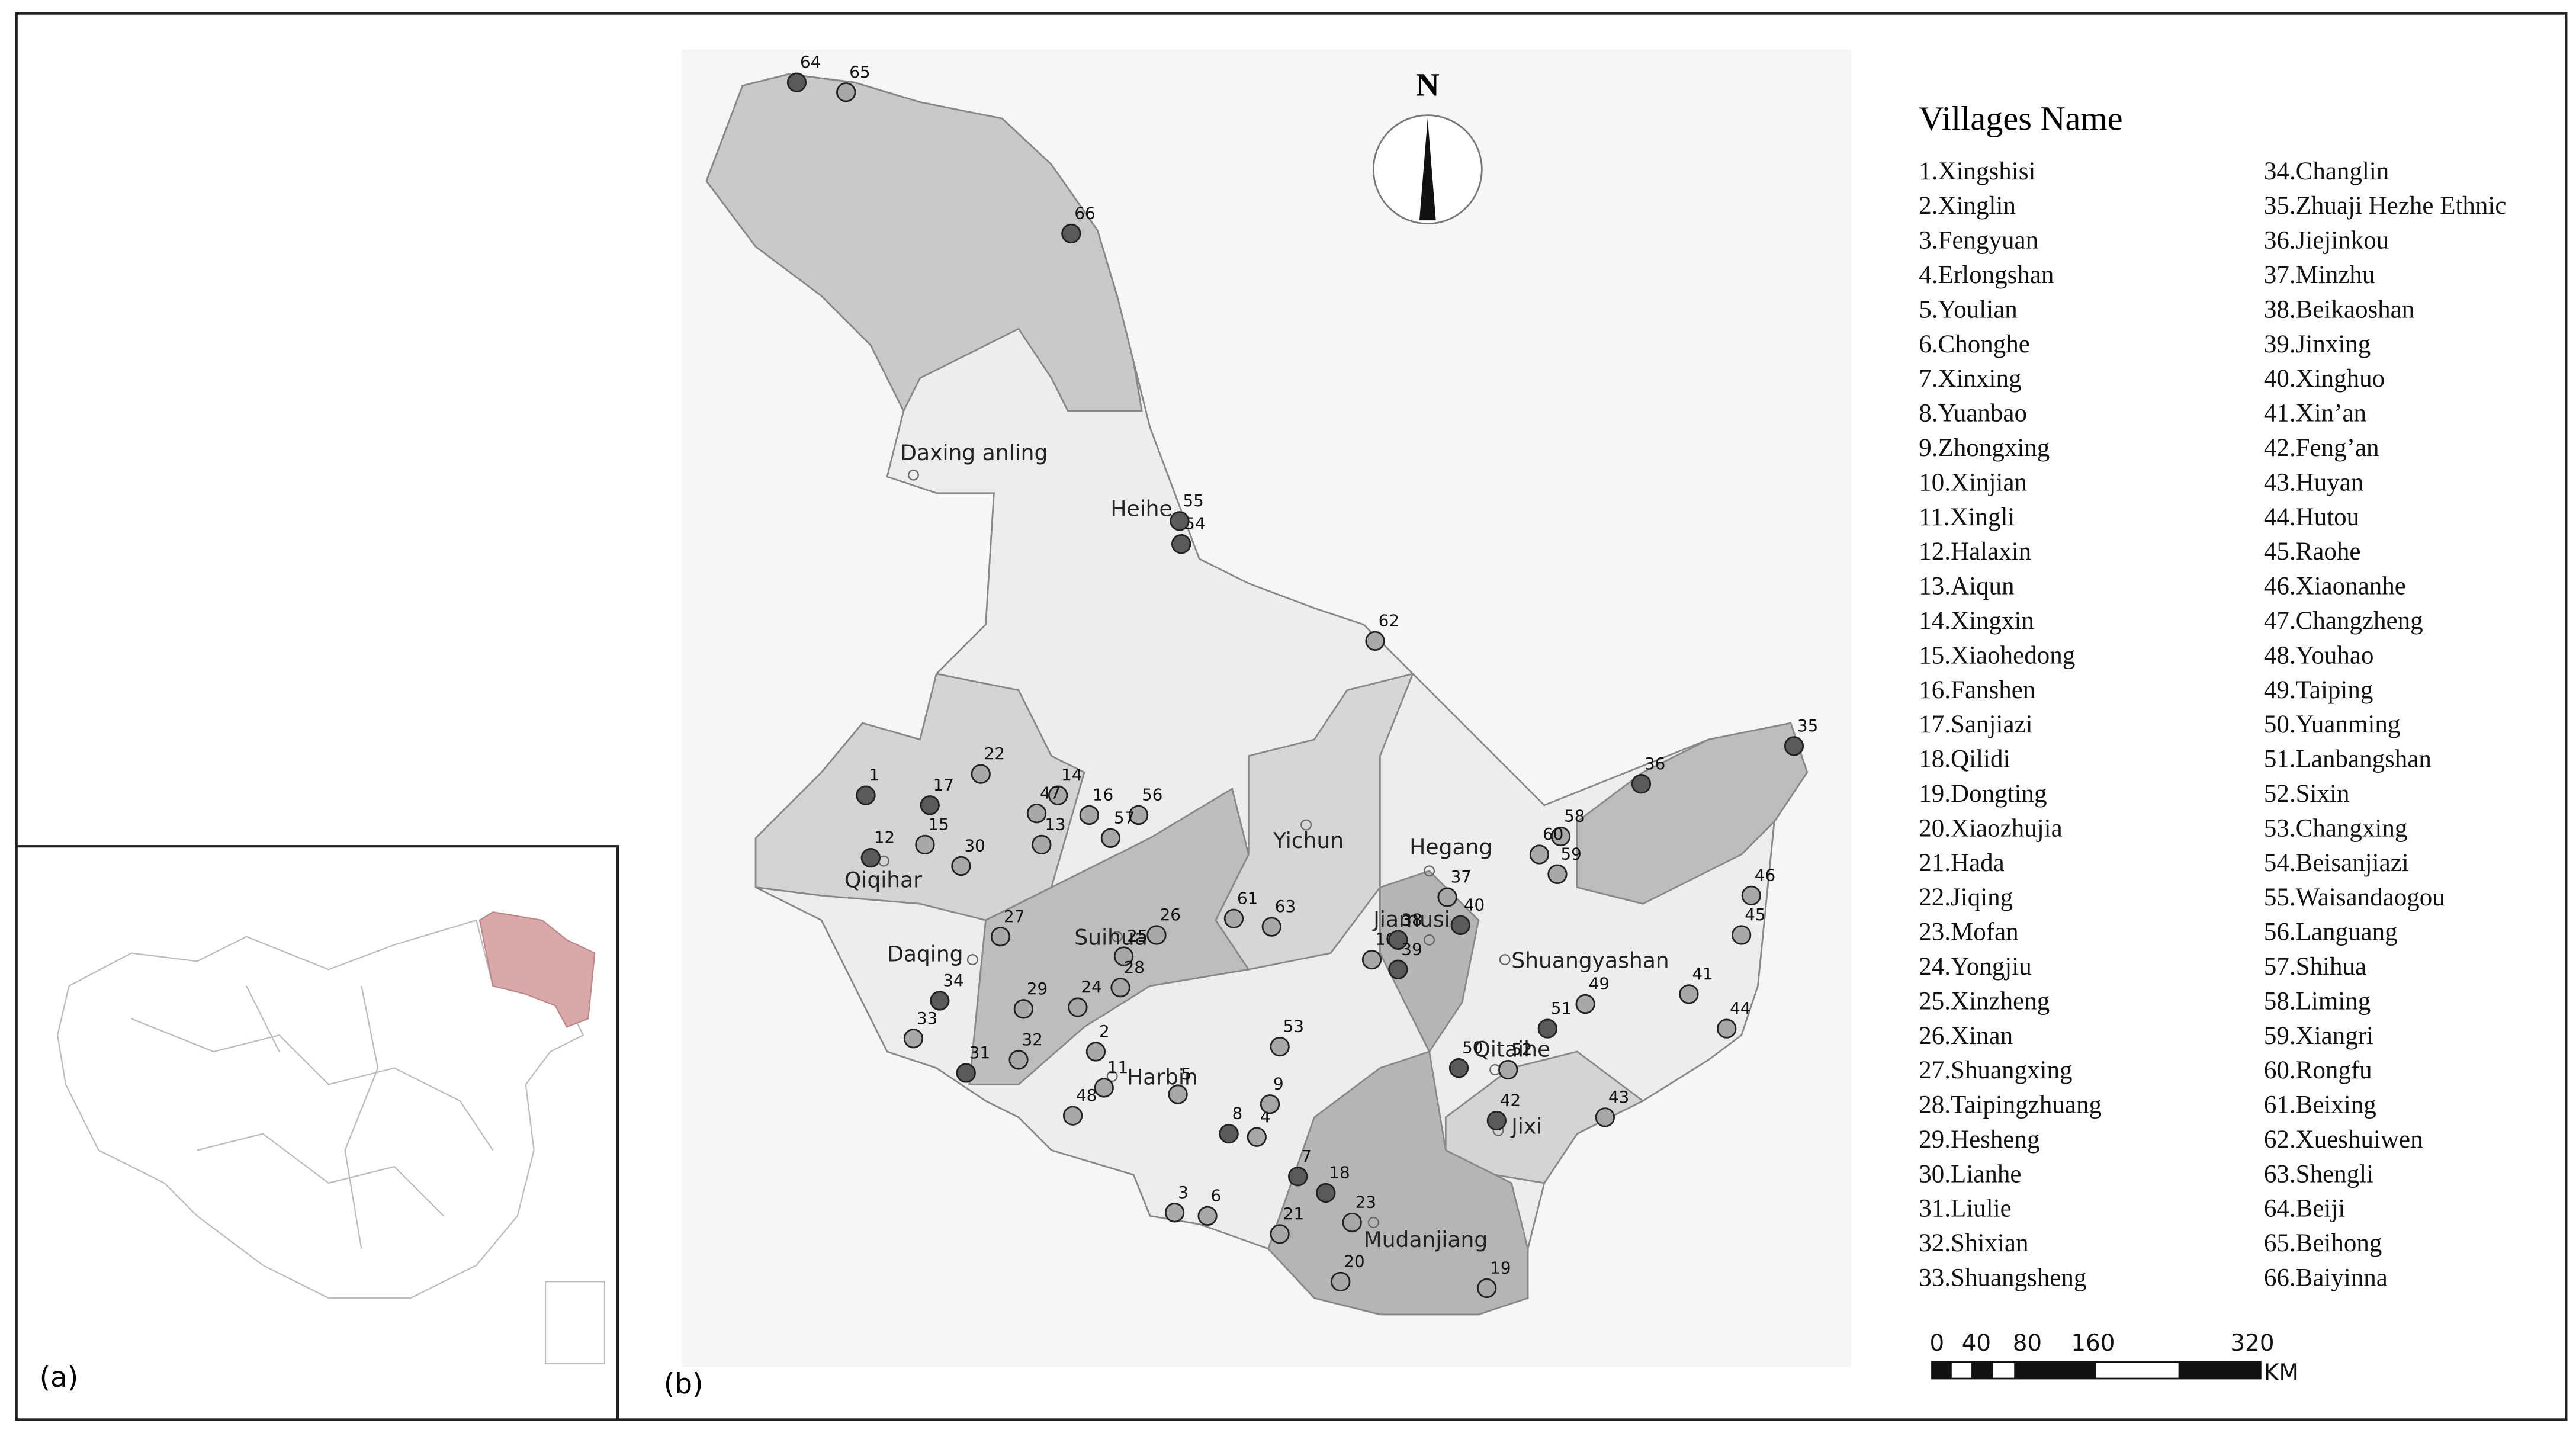  What do you see at coordinates (883, 880) in the screenshot?
I see `city-label: Qiqihar` at bounding box center [883, 880].